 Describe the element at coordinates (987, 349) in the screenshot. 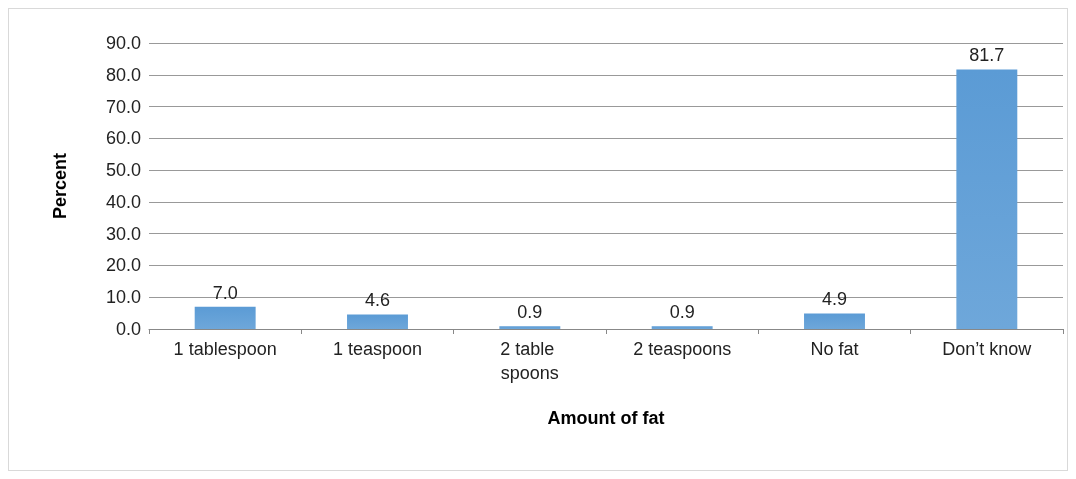

I see `x-tick-label: Don’t know` at that location.